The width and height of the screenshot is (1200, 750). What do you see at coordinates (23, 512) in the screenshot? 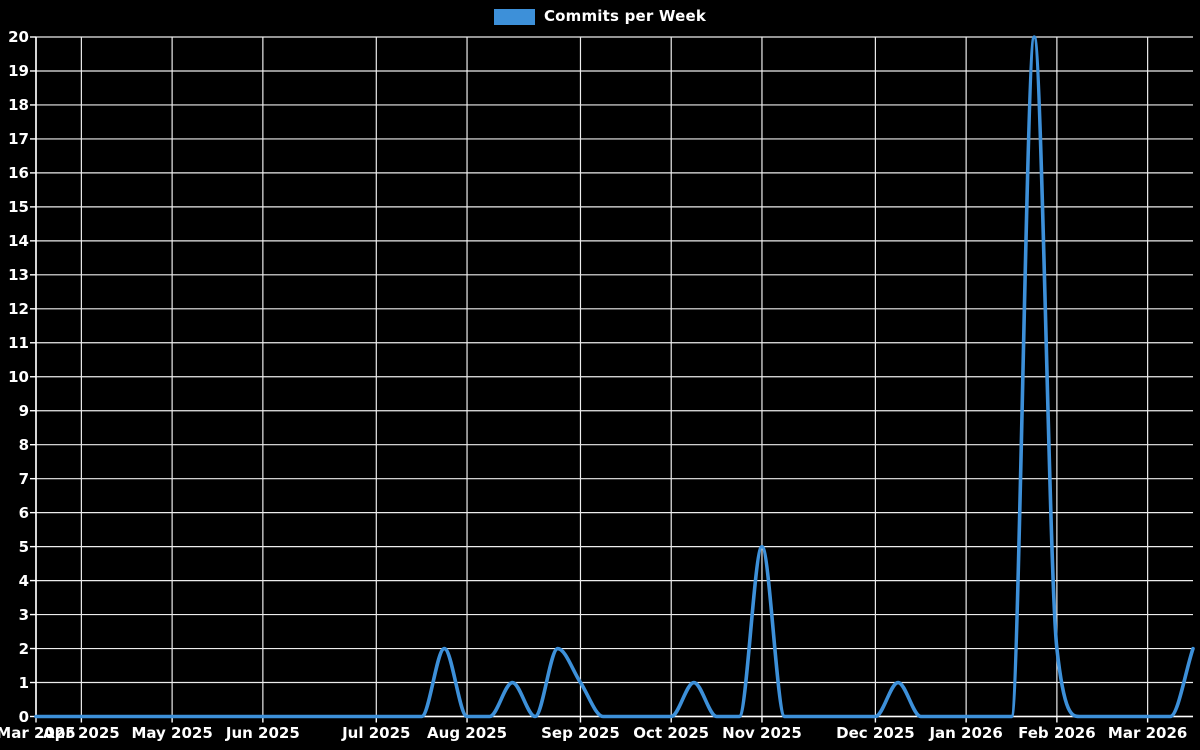
I see `y-tick-label: 6` at bounding box center [23, 512].